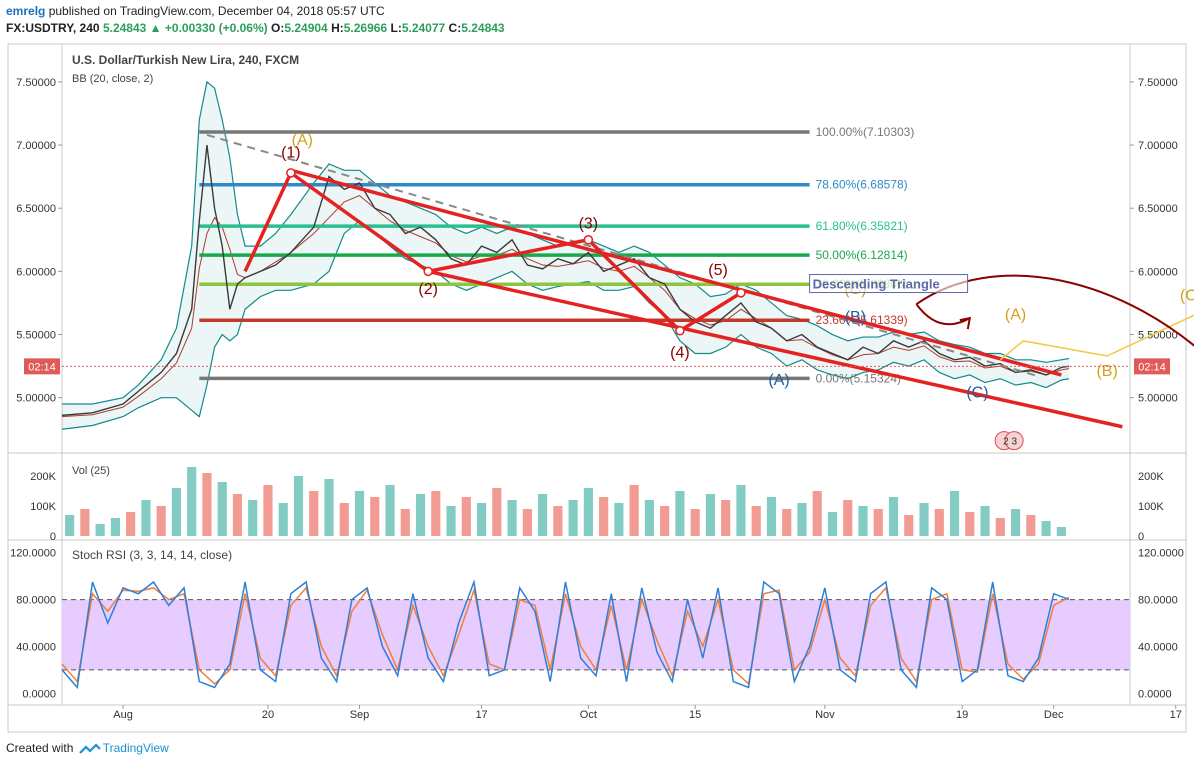  I want to click on volume-tick-left: 100K, so click(43, 507).